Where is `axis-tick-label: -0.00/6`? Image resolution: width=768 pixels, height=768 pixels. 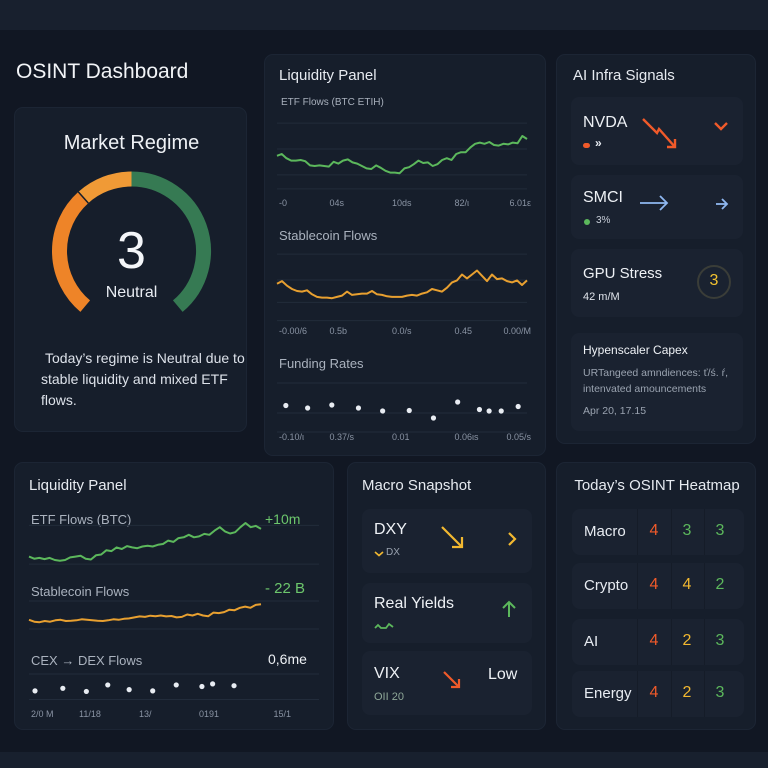
axis-tick-label: -0.00/6 is located at coordinates (293, 331).